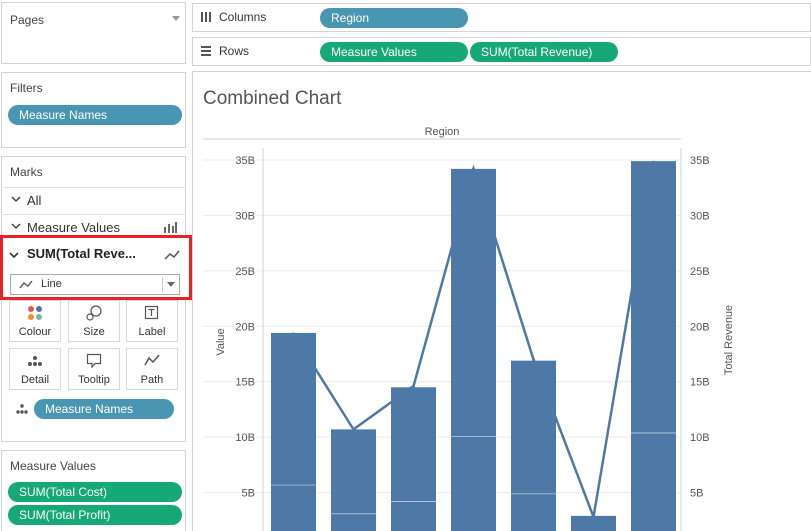  What do you see at coordinates (95, 284) in the screenshot?
I see `mark-type-select: Line` at bounding box center [95, 284].